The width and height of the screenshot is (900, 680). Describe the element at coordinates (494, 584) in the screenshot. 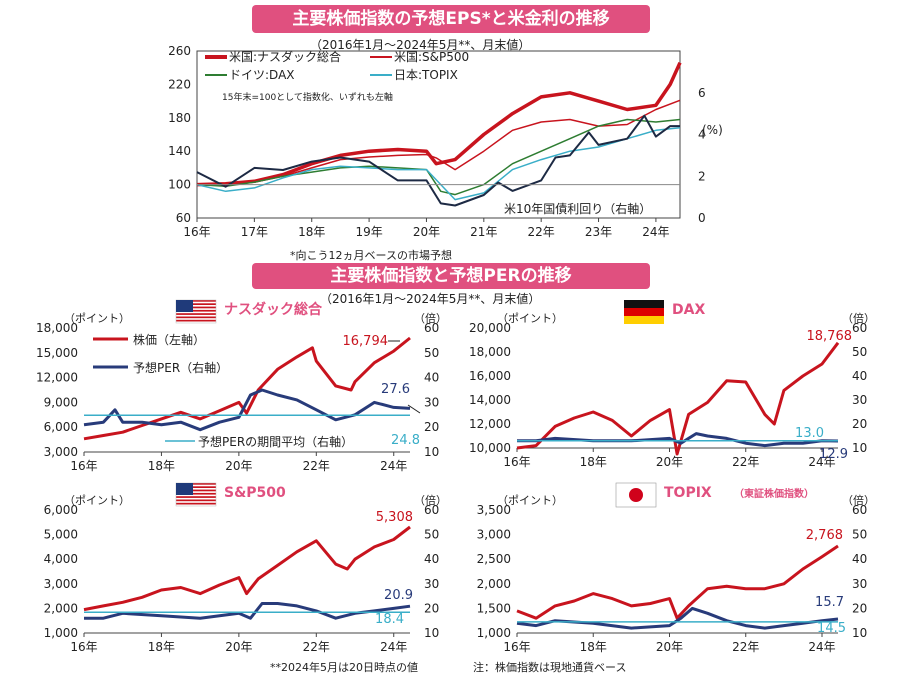

I see `y-tick-left-topix: 2,000` at that location.